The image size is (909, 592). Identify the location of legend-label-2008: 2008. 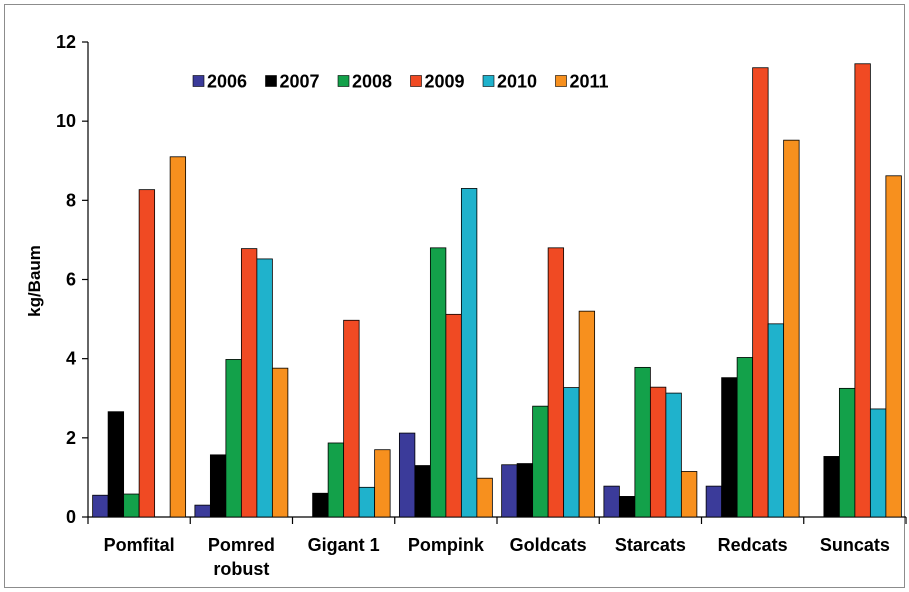
(372, 82).